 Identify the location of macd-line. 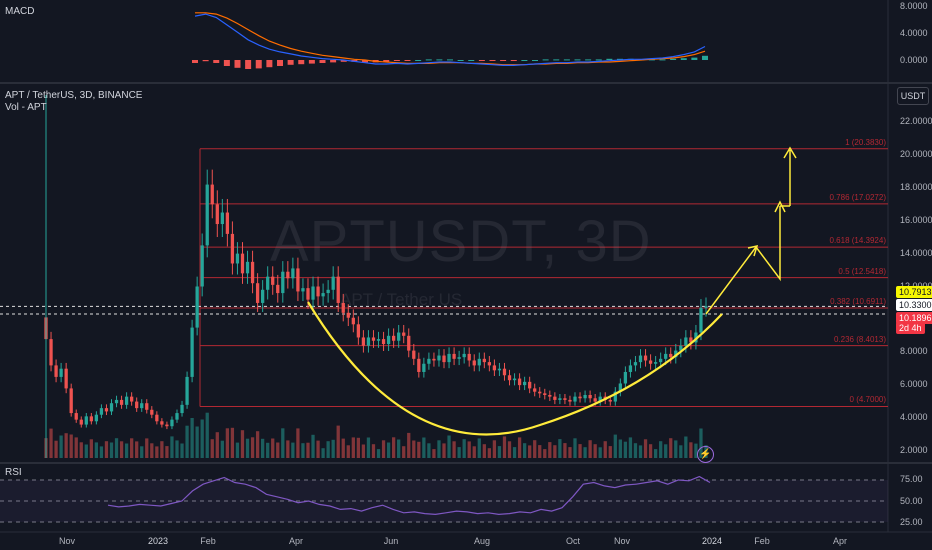
(450, 39).